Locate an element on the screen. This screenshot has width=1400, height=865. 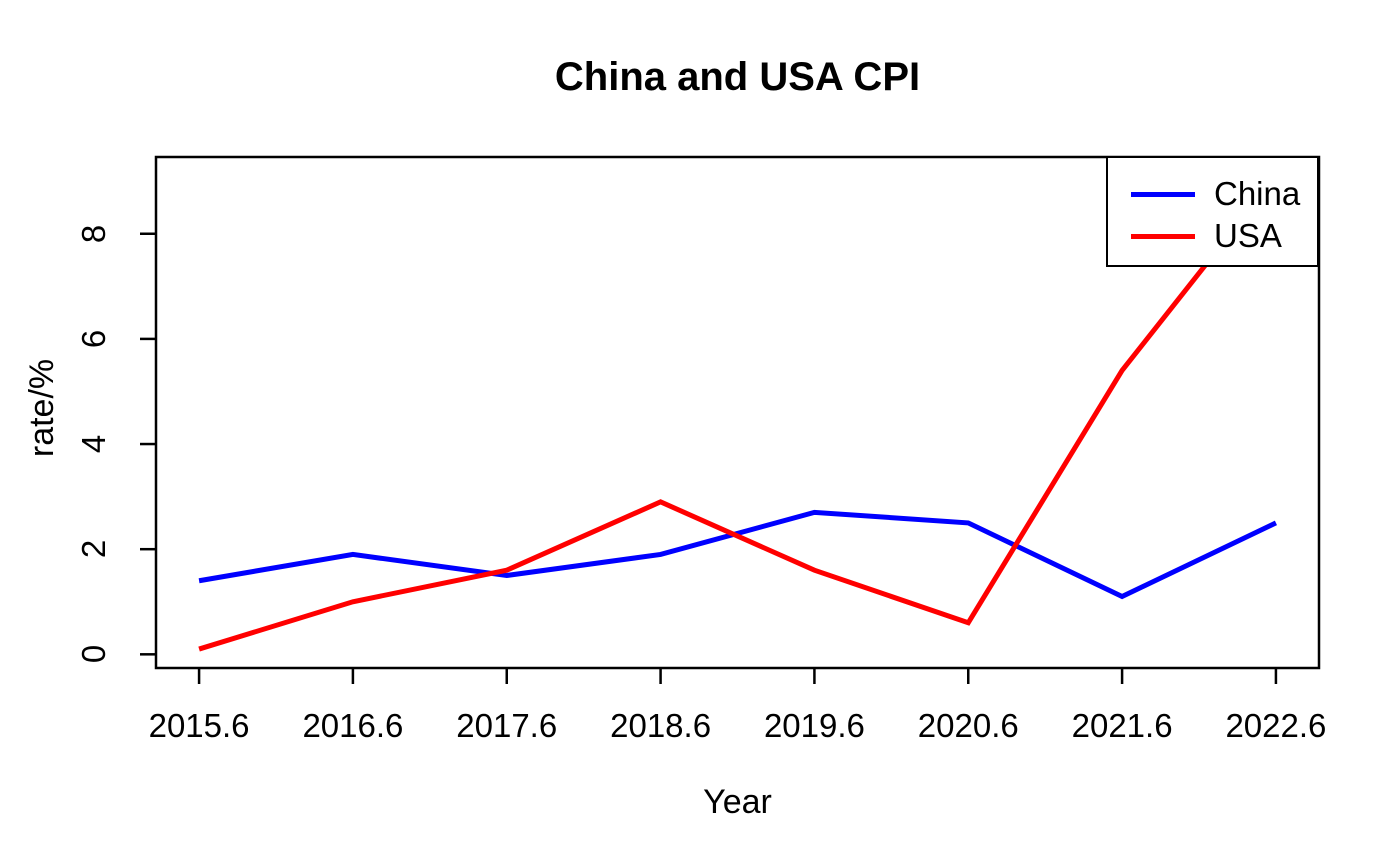
chart-title: China and USA CPI is located at coordinates (737, 77).